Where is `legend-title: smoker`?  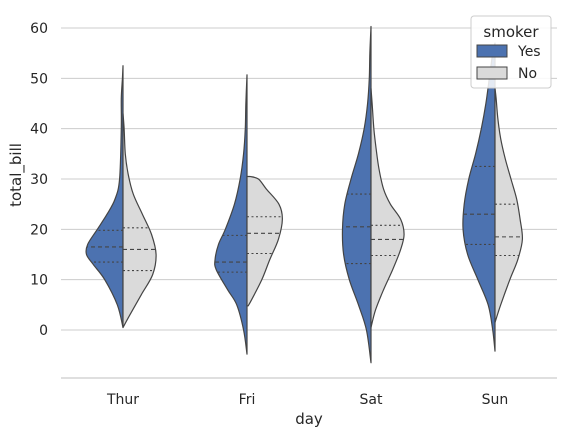
legend-title: smoker is located at coordinates (511, 32).